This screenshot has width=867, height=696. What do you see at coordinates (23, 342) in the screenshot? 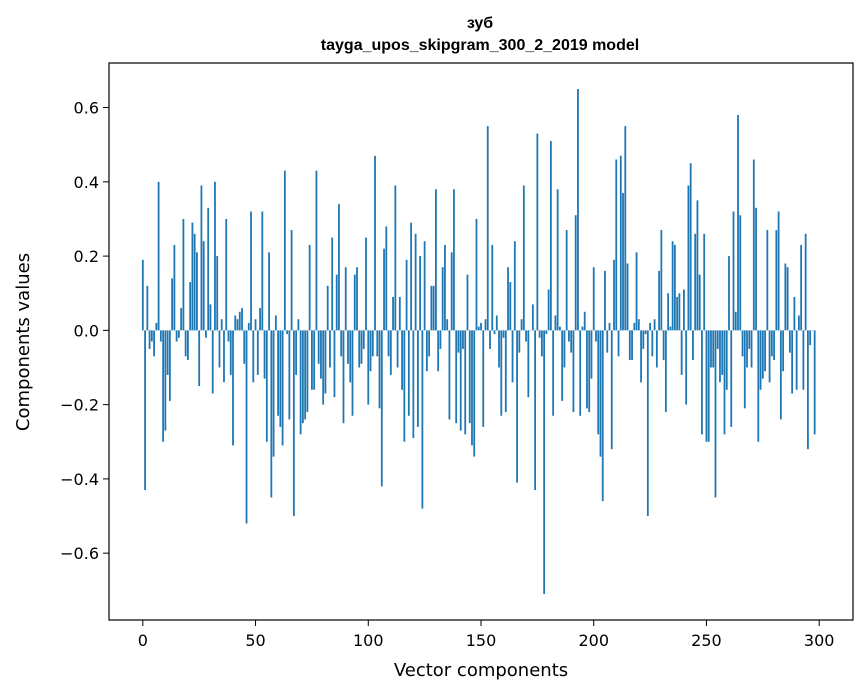
I see `y-axis-label: Components values` at bounding box center [23, 342].